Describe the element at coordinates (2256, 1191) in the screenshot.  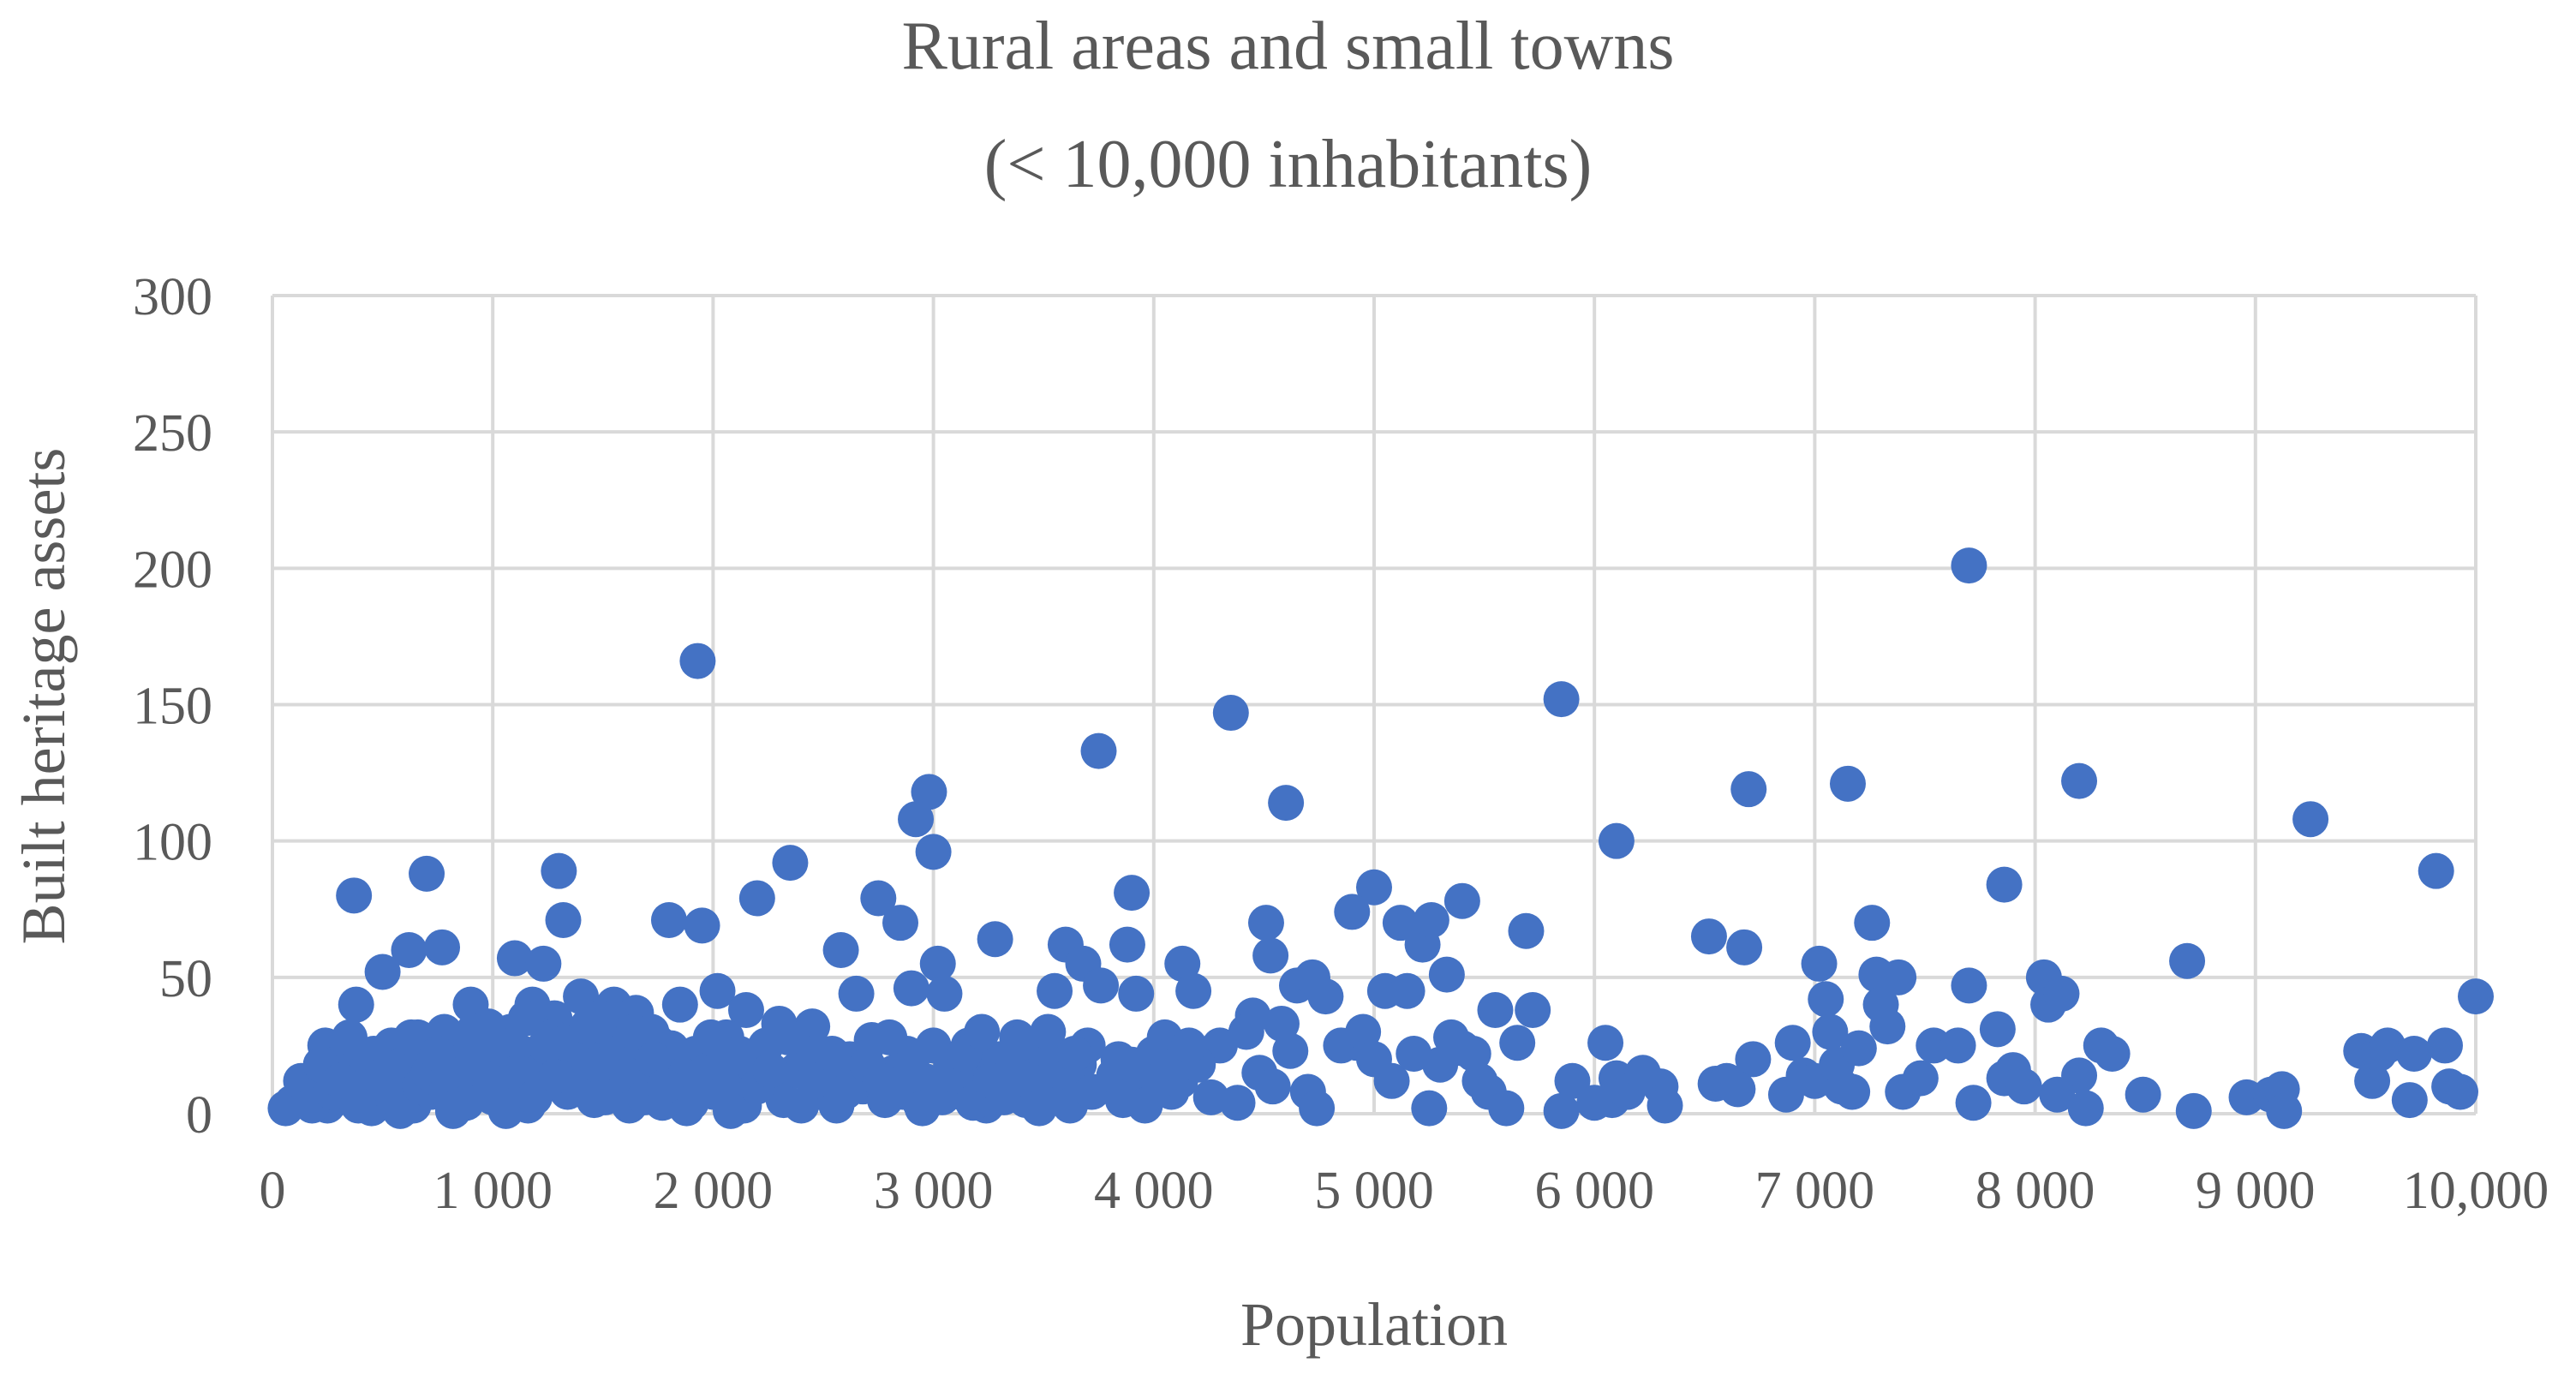
I see `x-tick-label: 9 000` at that location.